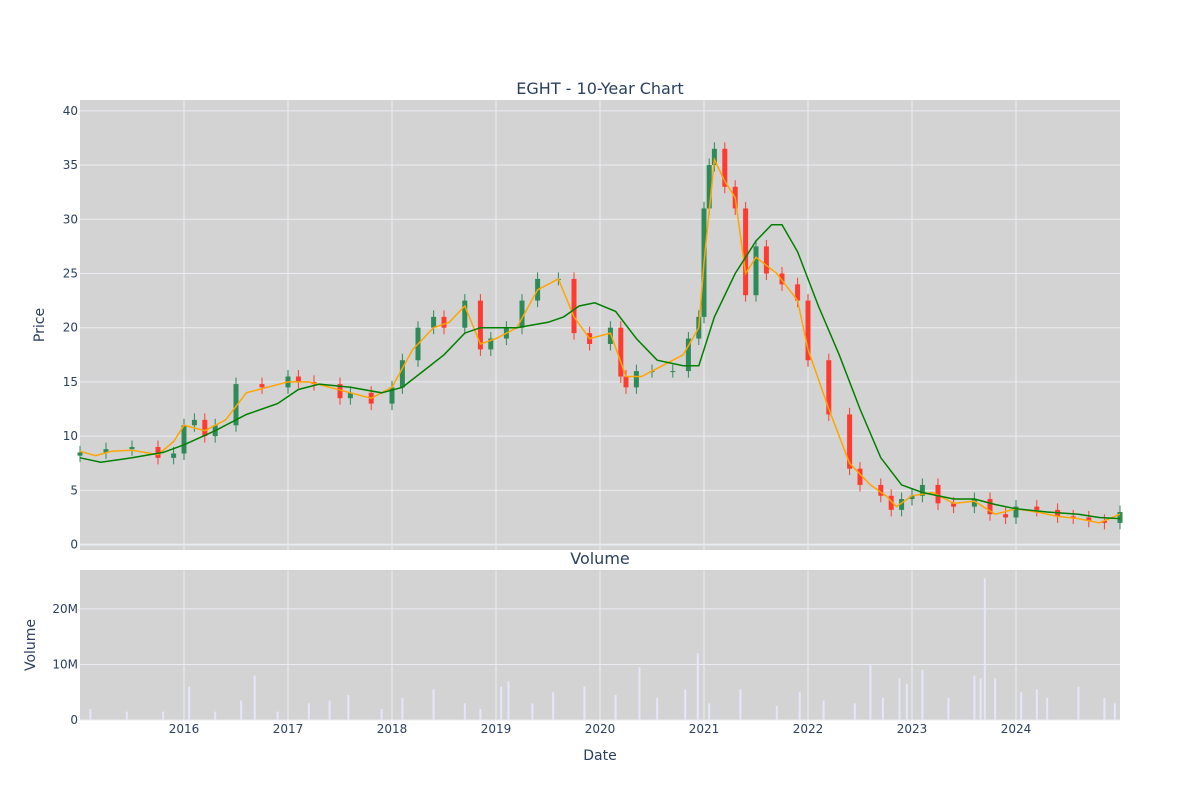 The image size is (1200, 804). I want to click on price-y-tick-label: 35, so click(70, 165).